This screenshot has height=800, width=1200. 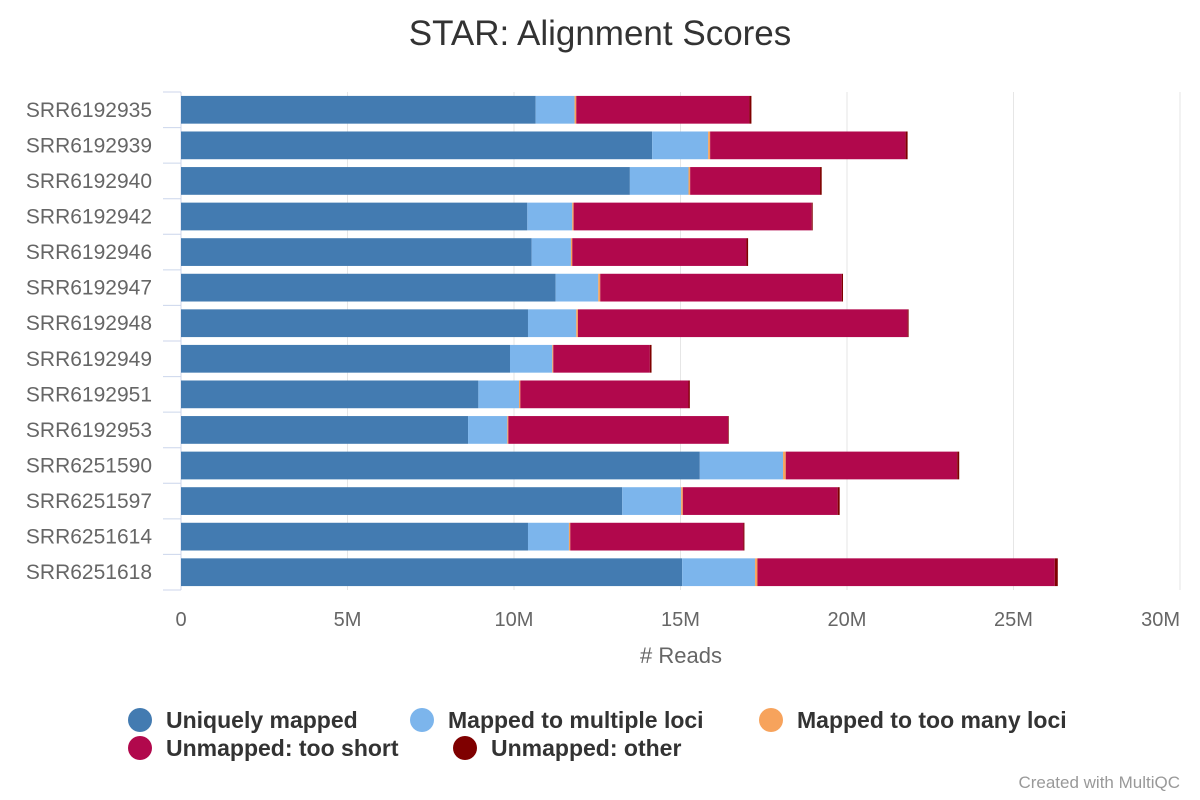 What do you see at coordinates (576, 719) in the screenshot?
I see `legend-label: Mapped to multiple loci` at bounding box center [576, 719].